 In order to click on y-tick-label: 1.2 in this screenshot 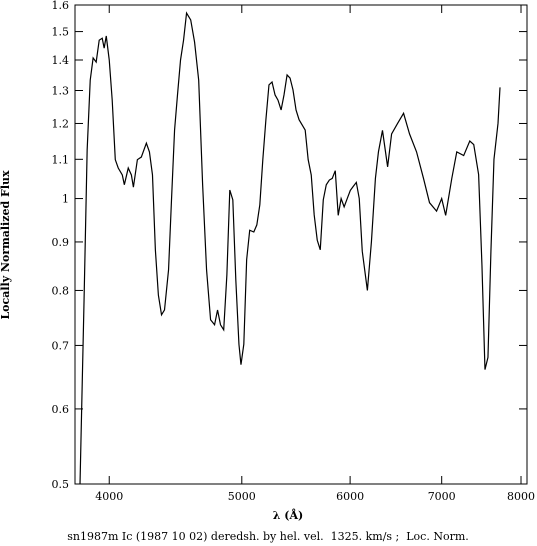, I will do `click(61, 123)`.